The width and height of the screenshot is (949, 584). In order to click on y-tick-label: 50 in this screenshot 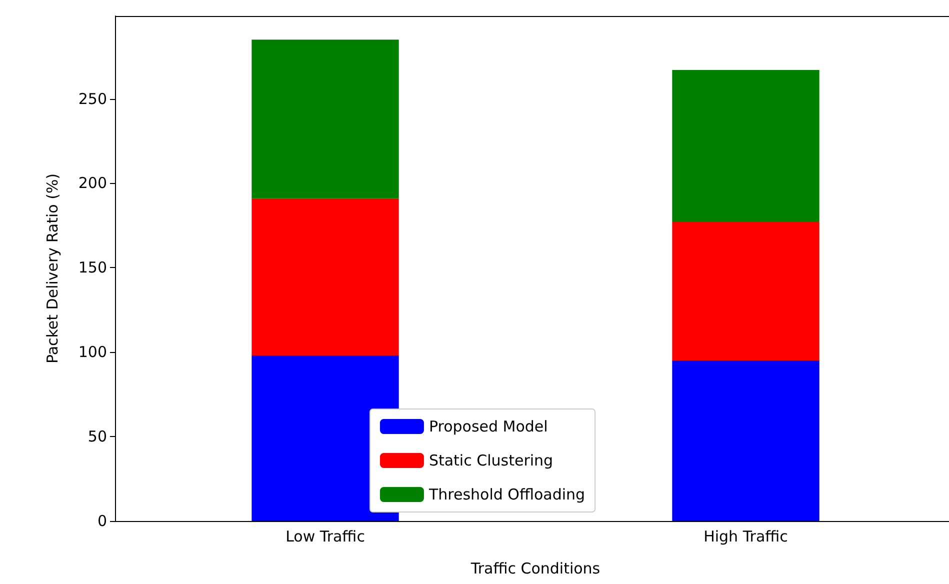, I will do `click(97, 437)`.